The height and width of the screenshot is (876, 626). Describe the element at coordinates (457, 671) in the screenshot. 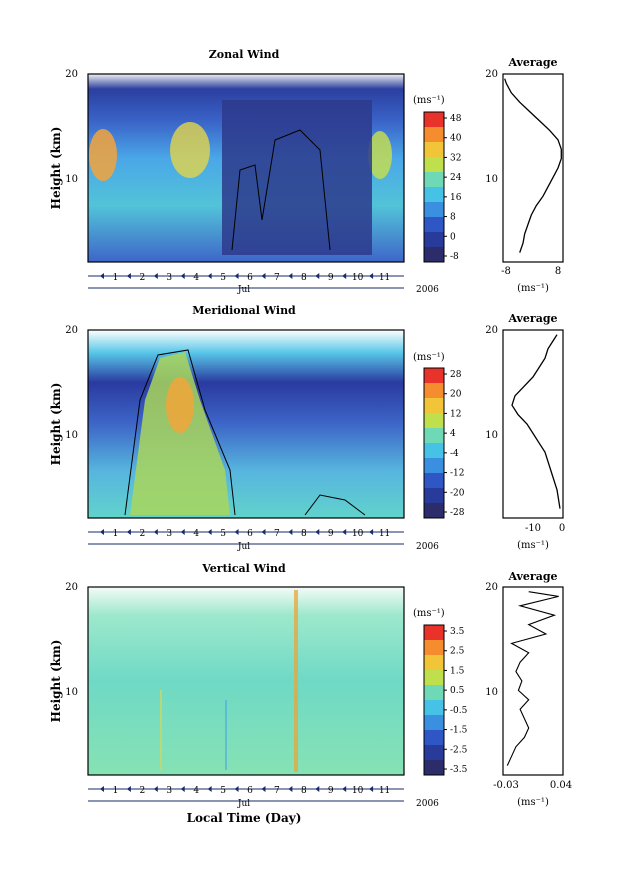

I see `colorbar-label: 1.5` at that location.